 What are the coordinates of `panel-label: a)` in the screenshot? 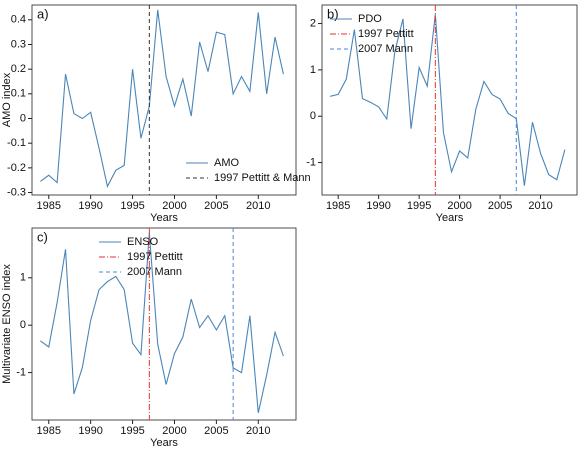 It's located at (43, 13).